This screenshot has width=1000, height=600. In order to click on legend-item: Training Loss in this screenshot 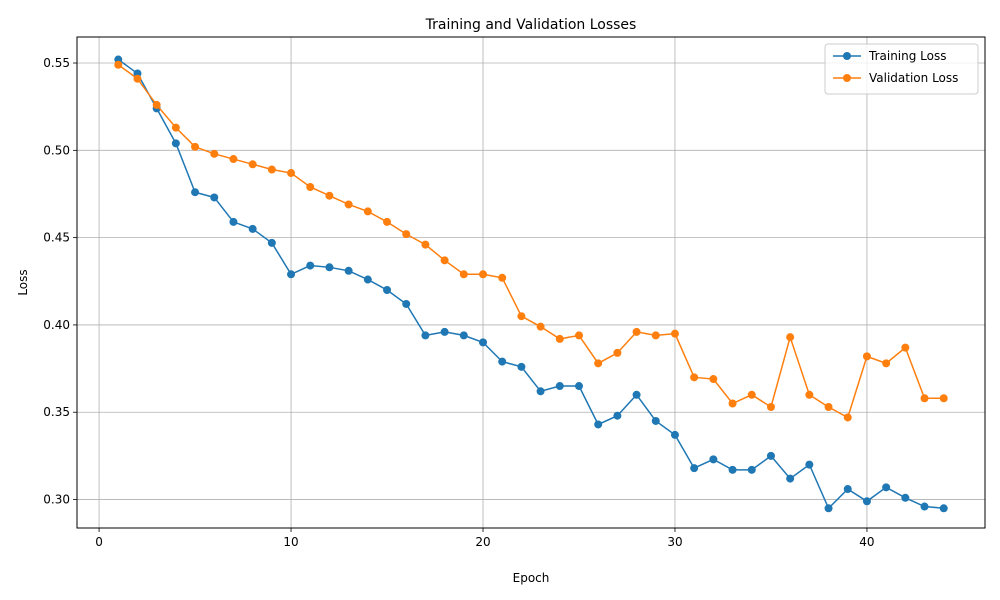, I will do `click(889, 56)`.